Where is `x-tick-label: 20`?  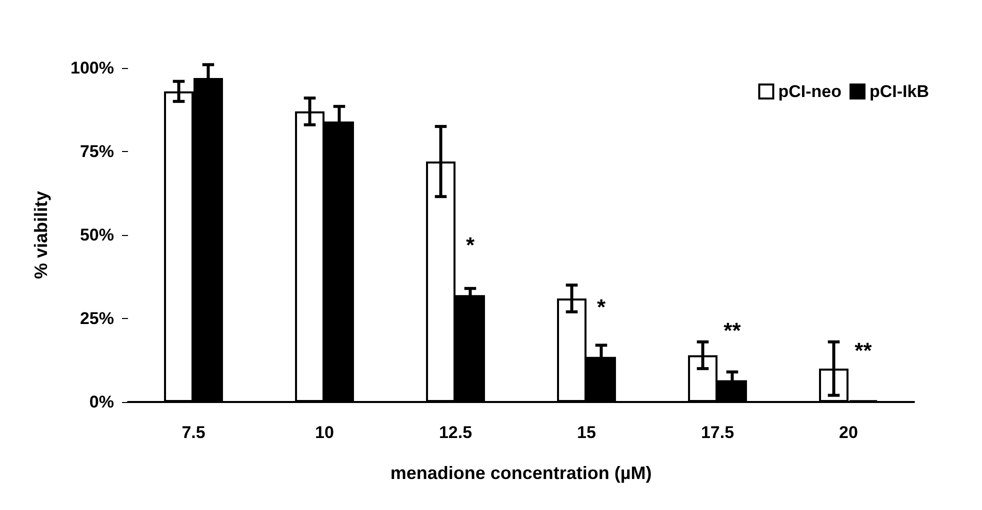 x-tick-label: 20 is located at coordinates (848, 432).